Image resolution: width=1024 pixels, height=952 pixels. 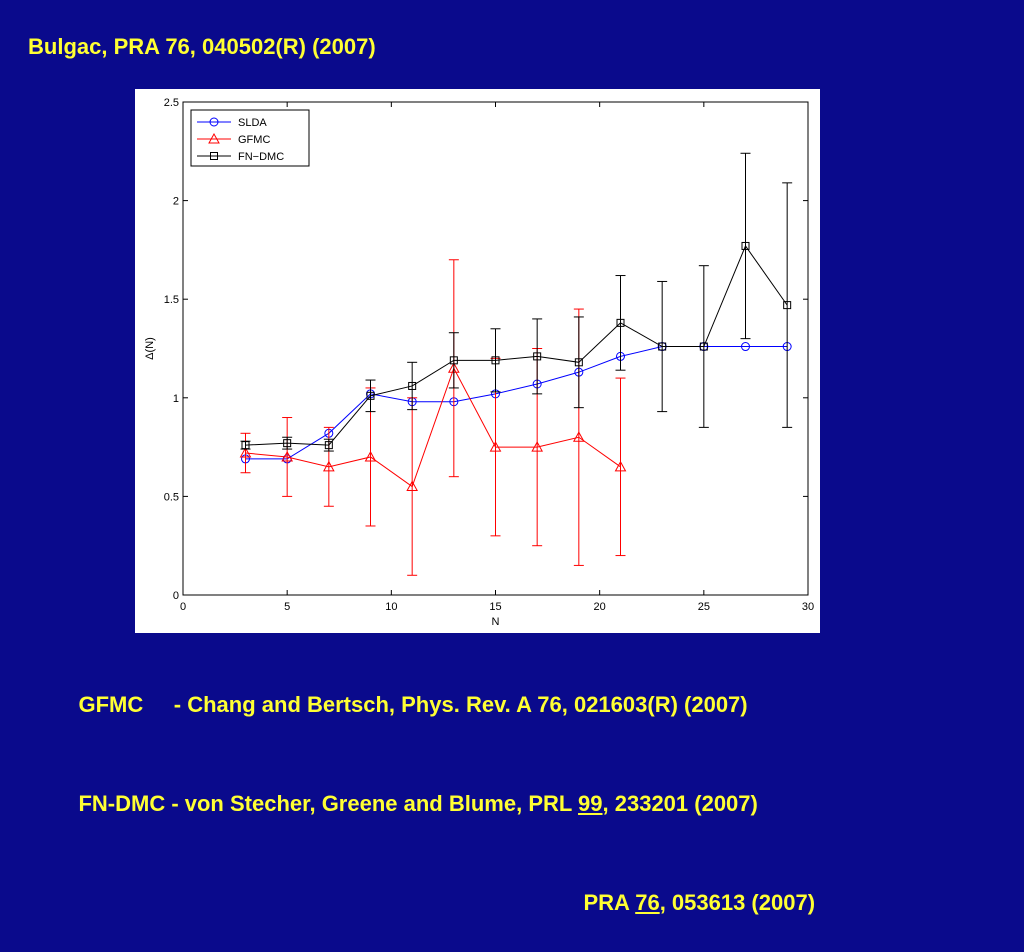 I want to click on x-tick-label: 30, so click(x=808, y=607).